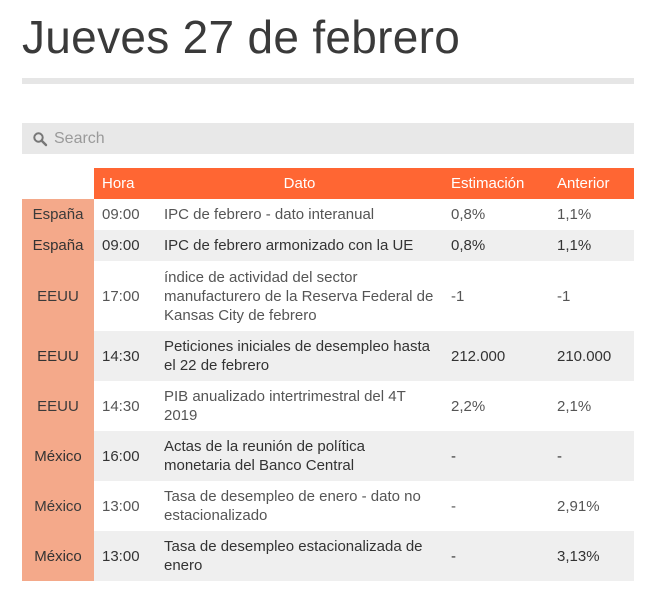 This screenshot has height=608, width=661. What do you see at coordinates (328, 81) in the screenshot?
I see `title-divider` at bounding box center [328, 81].